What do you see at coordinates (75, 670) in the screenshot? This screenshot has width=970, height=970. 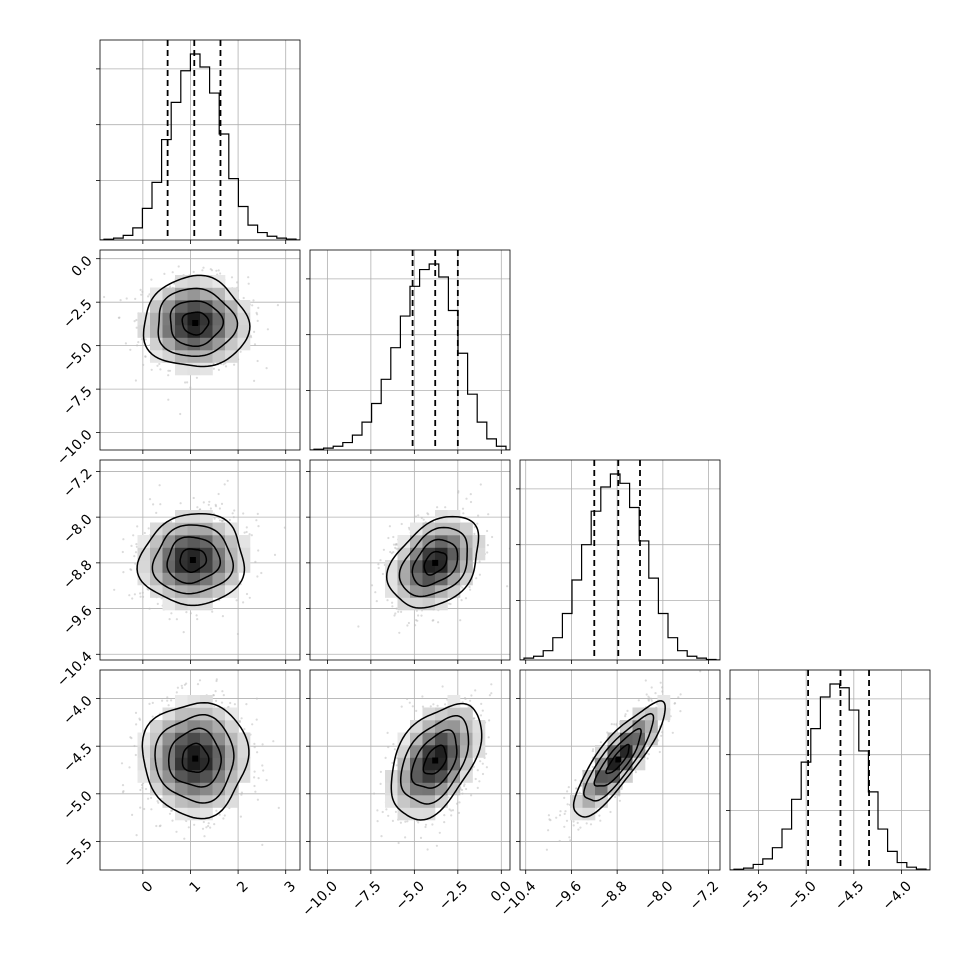 I see `y-tick-label: −10.4` at bounding box center [75, 670].